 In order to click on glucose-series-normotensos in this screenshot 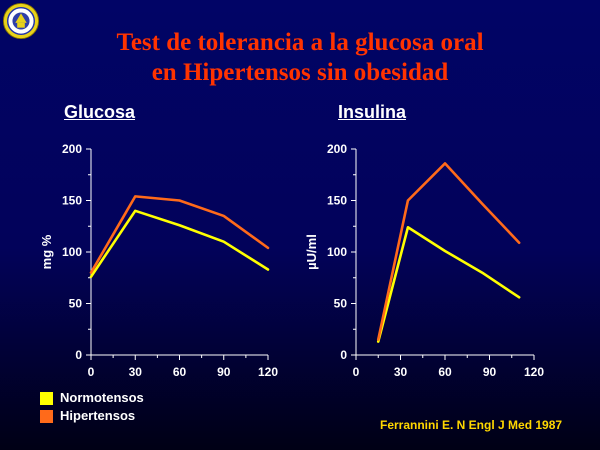, I will do `click(179, 244)`.